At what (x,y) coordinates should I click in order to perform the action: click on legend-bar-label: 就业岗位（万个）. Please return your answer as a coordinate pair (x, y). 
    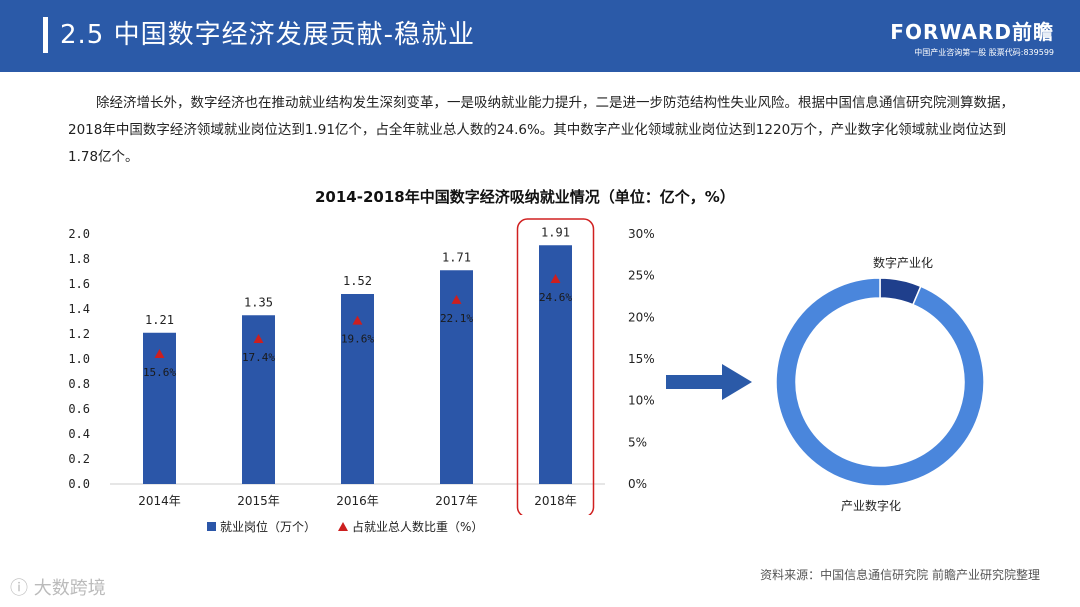
    Looking at the image, I should click on (268, 527).